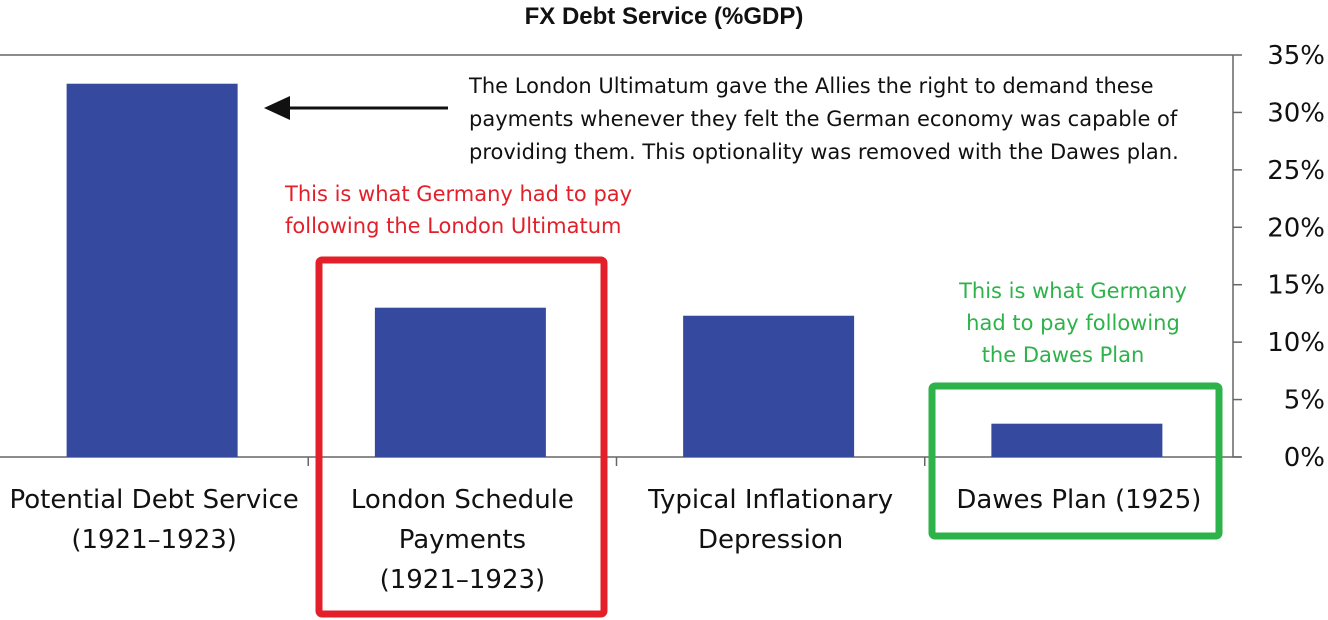  I want to click on category-label-line: Dawes Plan (1925), so click(1078, 500).